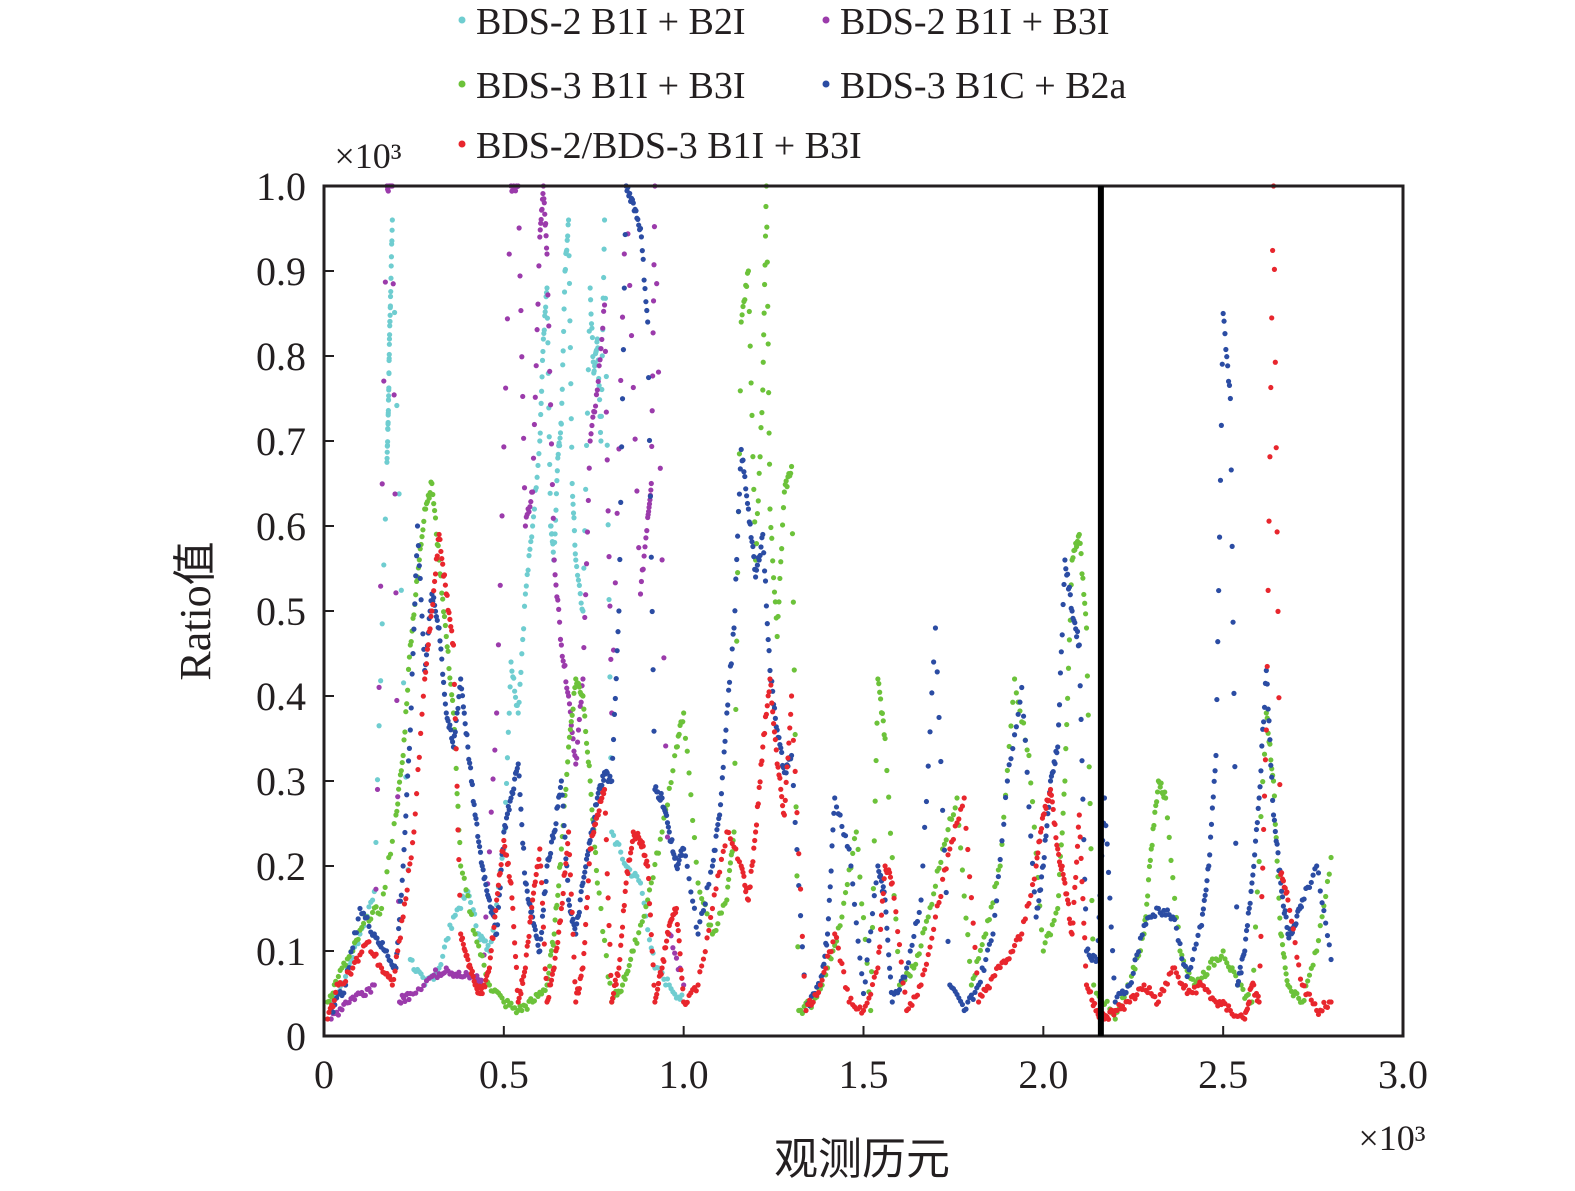 The image size is (1575, 1191). What do you see at coordinates (281, 441) in the screenshot?
I see `y-tick-label: 0.7` at bounding box center [281, 441].